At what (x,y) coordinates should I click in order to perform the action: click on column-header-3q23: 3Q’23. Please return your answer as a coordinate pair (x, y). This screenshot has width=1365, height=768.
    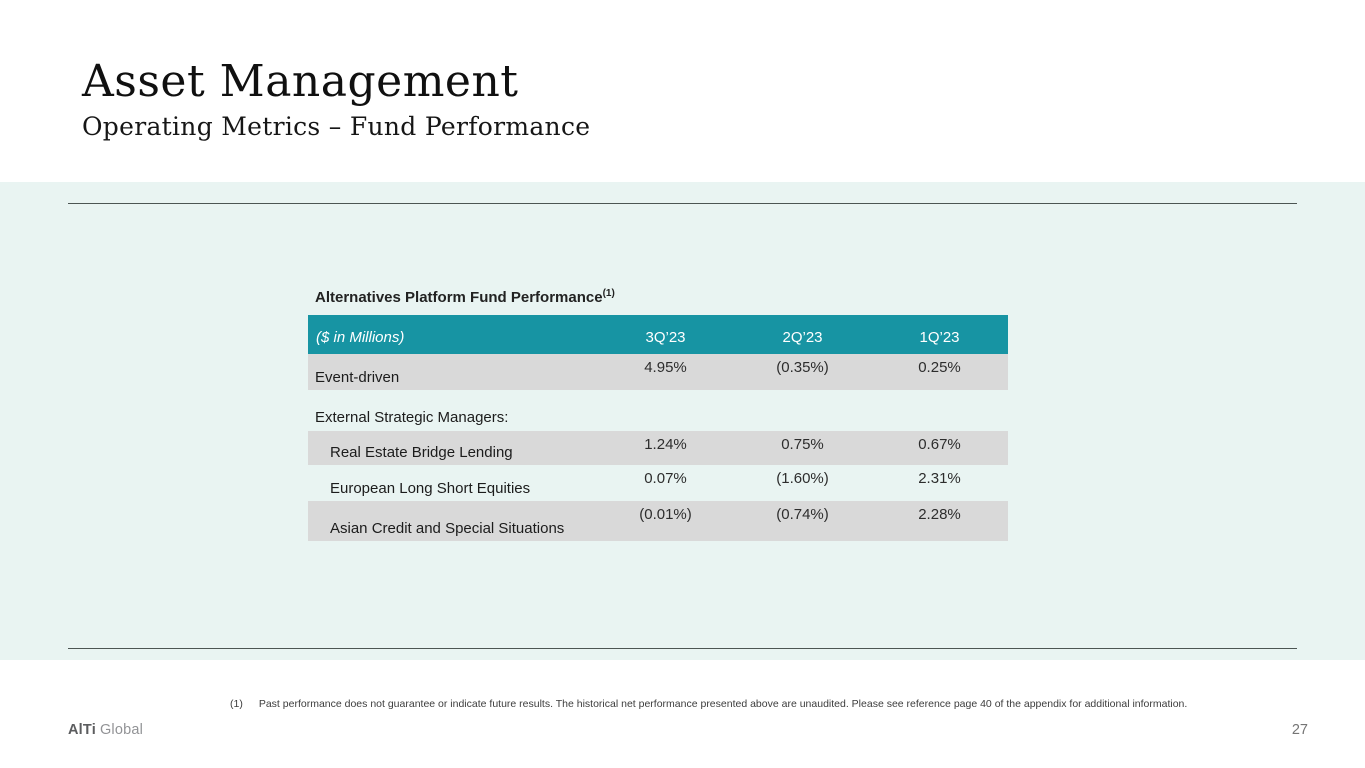
    Looking at the image, I should click on (665, 337).